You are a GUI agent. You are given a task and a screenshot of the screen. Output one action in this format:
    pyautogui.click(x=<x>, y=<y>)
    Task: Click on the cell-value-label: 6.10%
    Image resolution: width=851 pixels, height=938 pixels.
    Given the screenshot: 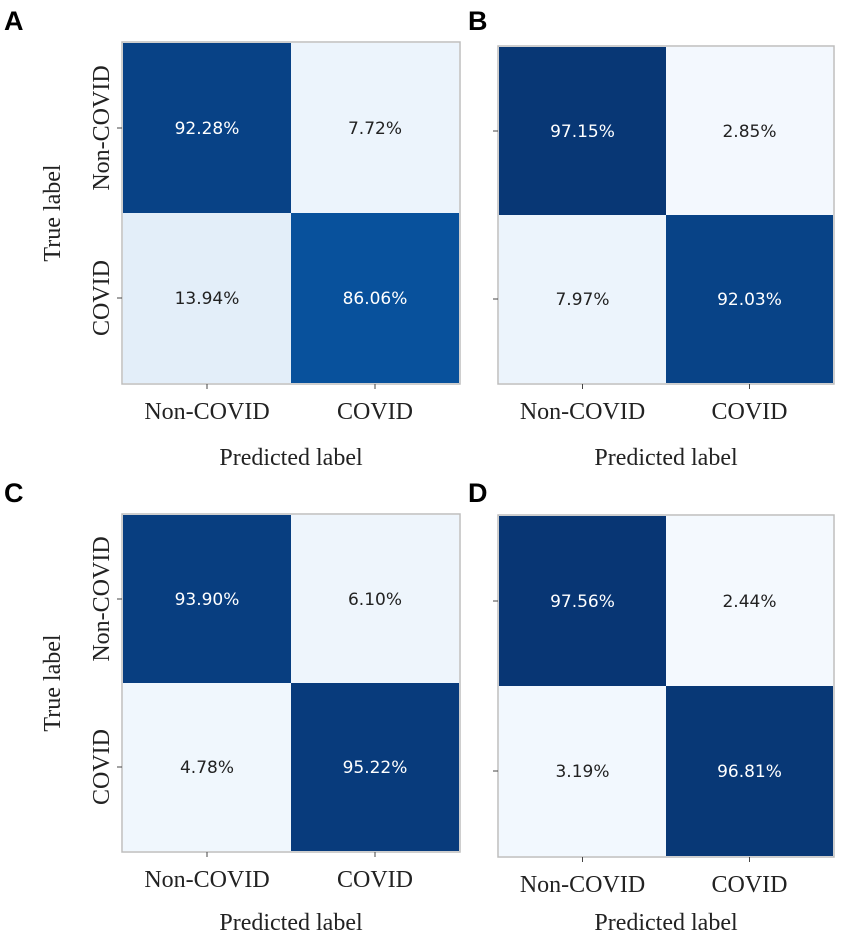 What is the action you would take?
    pyautogui.click(x=375, y=600)
    